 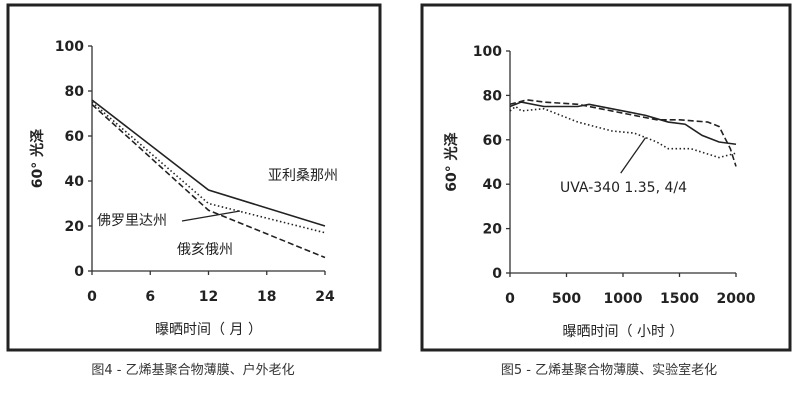 What do you see at coordinates (192, 370) in the screenshot?
I see `figure-caption: 图4 - 乙烯基聚合物薄膜、户外老化` at bounding box center [192, 370].